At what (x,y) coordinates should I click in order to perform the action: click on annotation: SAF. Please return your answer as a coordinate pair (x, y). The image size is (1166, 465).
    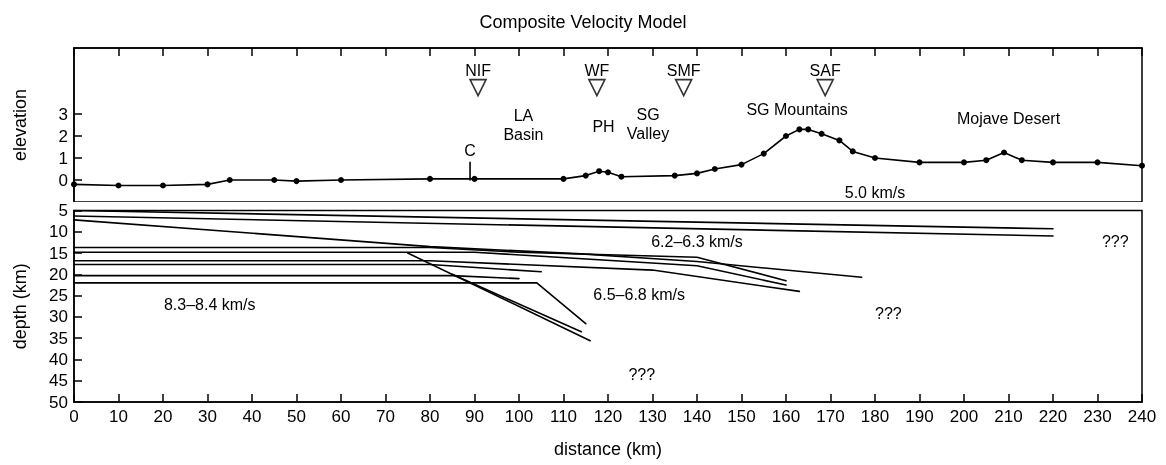
    Looking at the image, I should click on (825, 70).